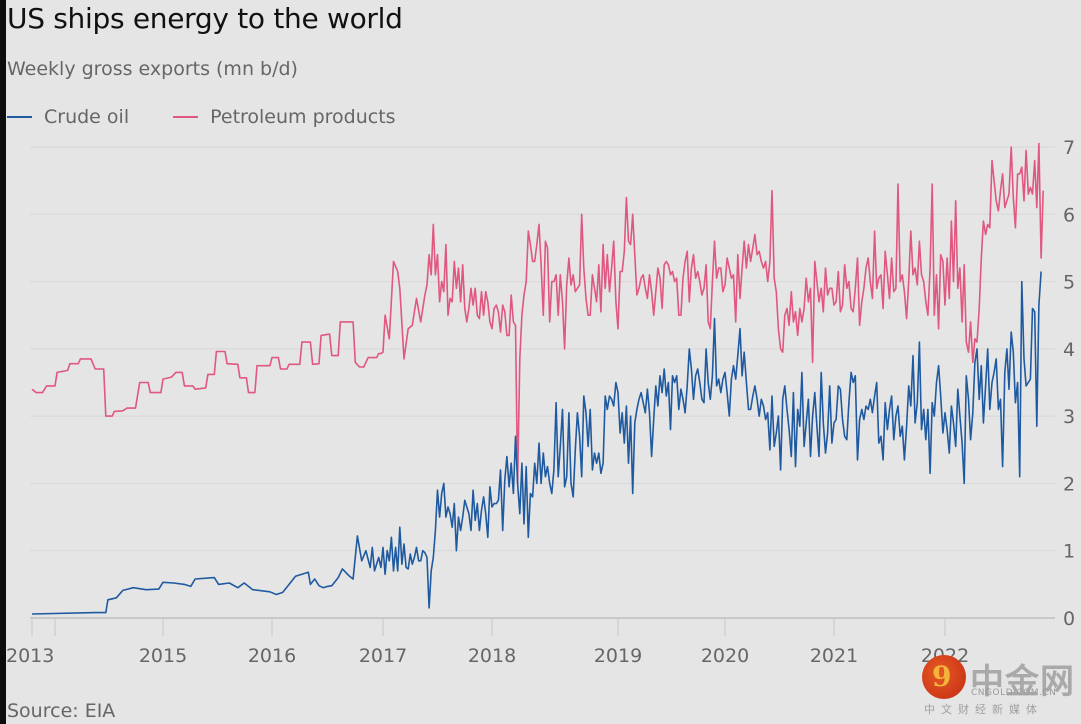 The height and width of the screenshot is (724, 1081). What do you see at coordinates (163, 656) in the screenshot?
I see `x-tick-label: 2015` at bounding box center [163, 656].